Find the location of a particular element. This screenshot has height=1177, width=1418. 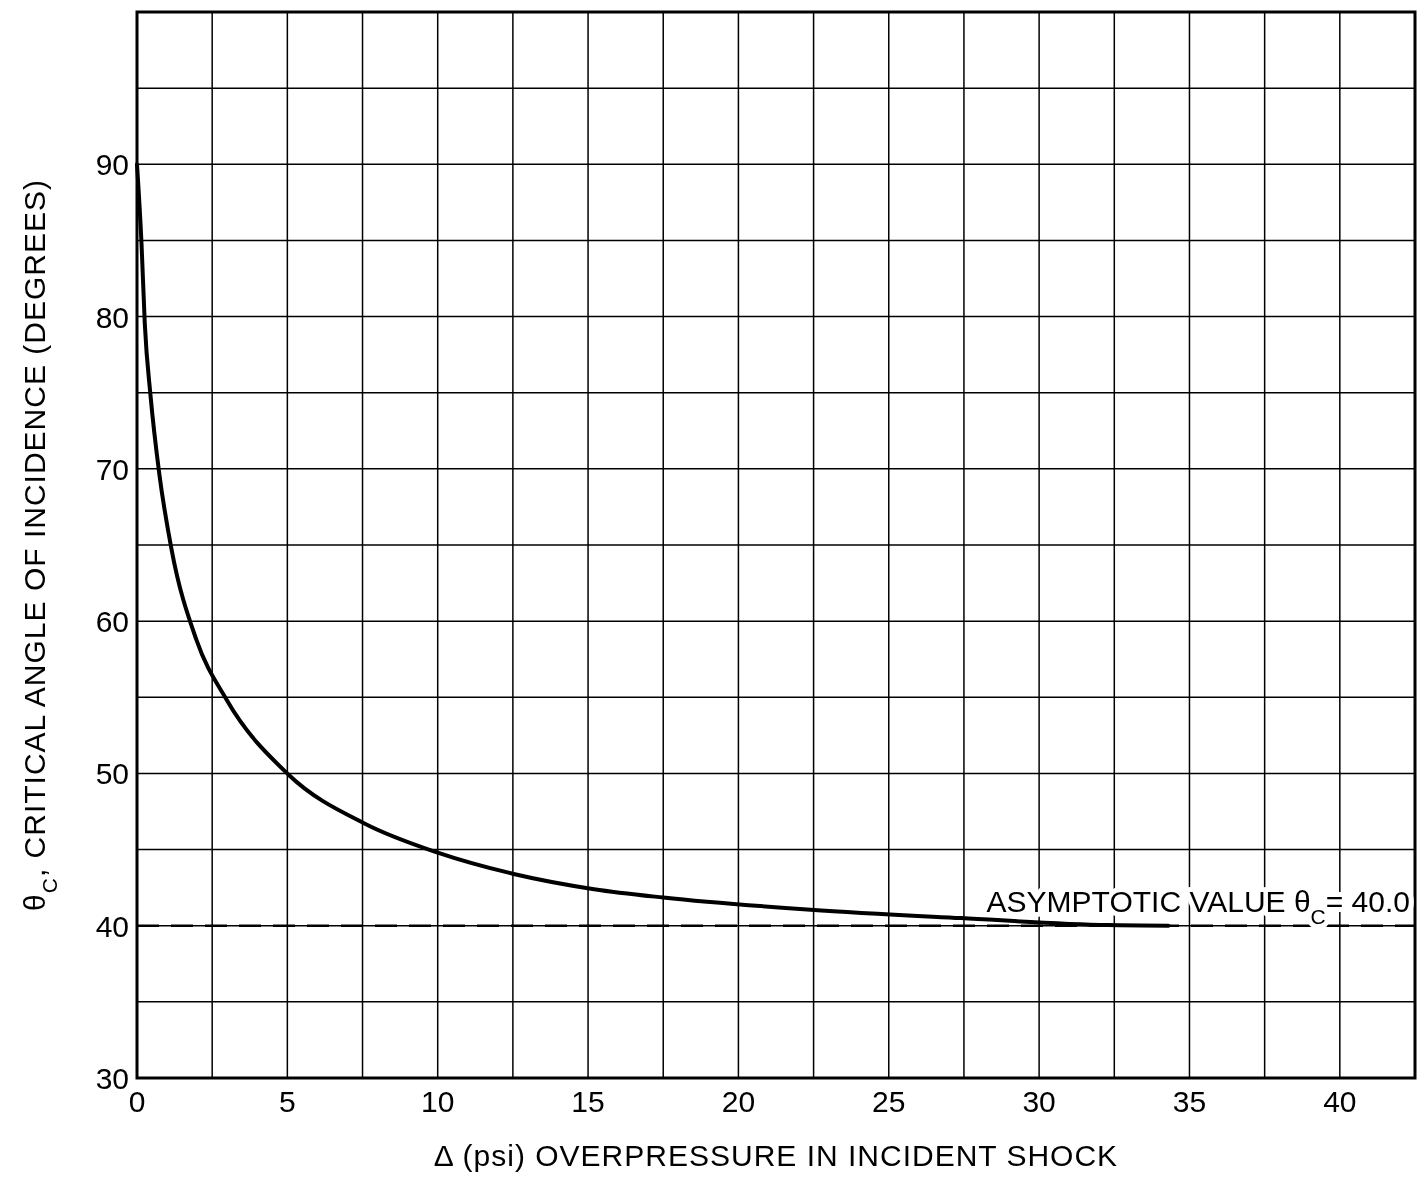

y-tick-label: 50 is located at coordinates (112, 774).